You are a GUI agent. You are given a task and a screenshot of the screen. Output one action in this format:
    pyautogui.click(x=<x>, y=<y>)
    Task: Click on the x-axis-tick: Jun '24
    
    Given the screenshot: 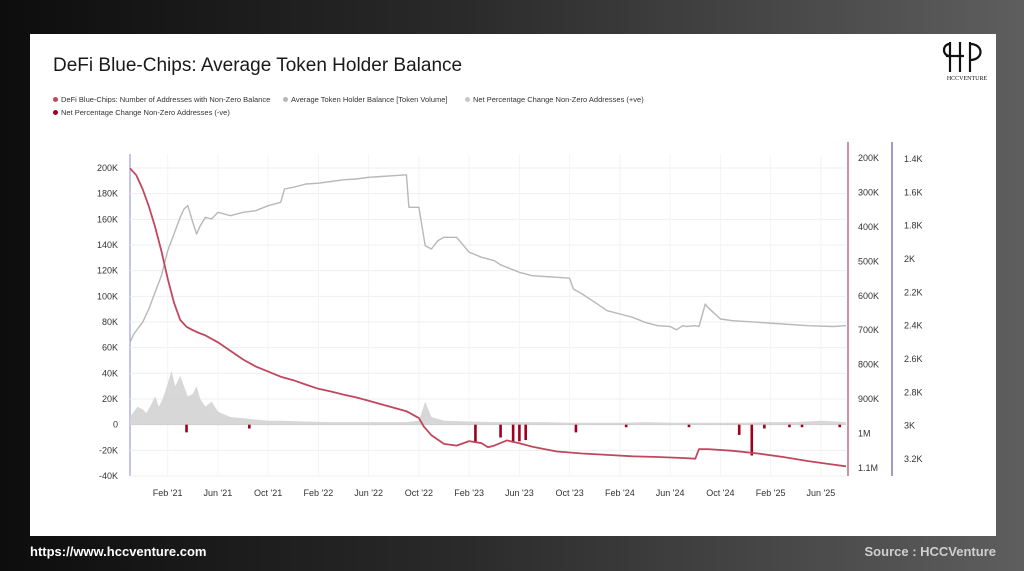 What is the action you would take?
    pyautogui.click(x=670, y=493)
    